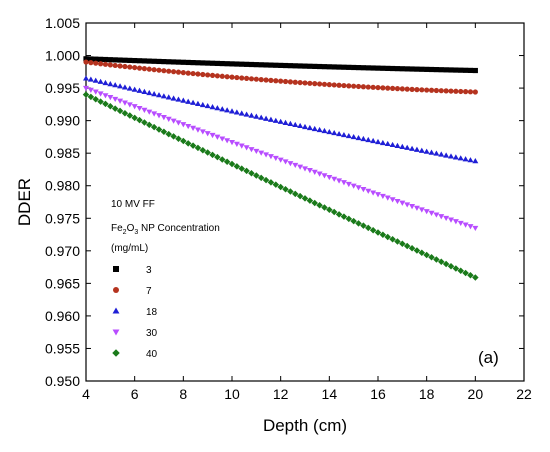 The height and width of the screenshot is (452, 550). What do you see at coordinates (62, 283) in the screenshot?
I see `y-tick-label: 0.965` at bounding box center [62, 283].